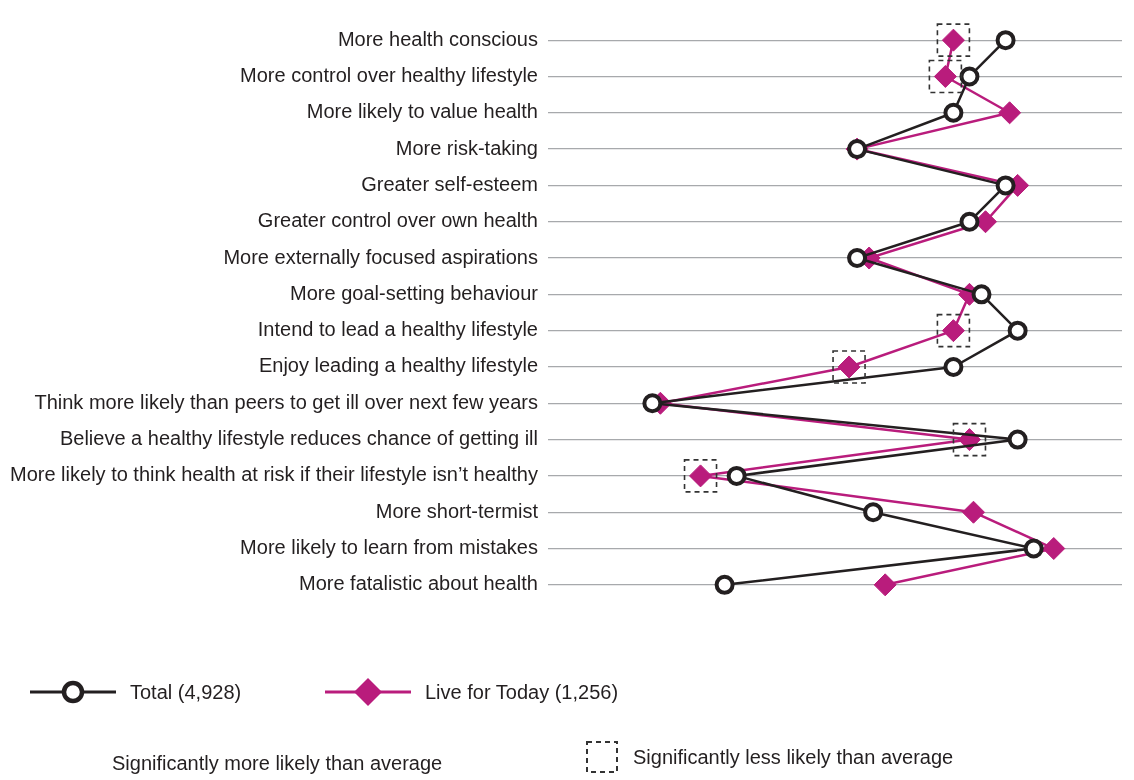 The height and width of the screenshot is (780, 1134). What do you see at coordinates (793, 757) in the screenshot?
I see `legend-label: Significantly less likely than average` at bounding box center [793, 757].